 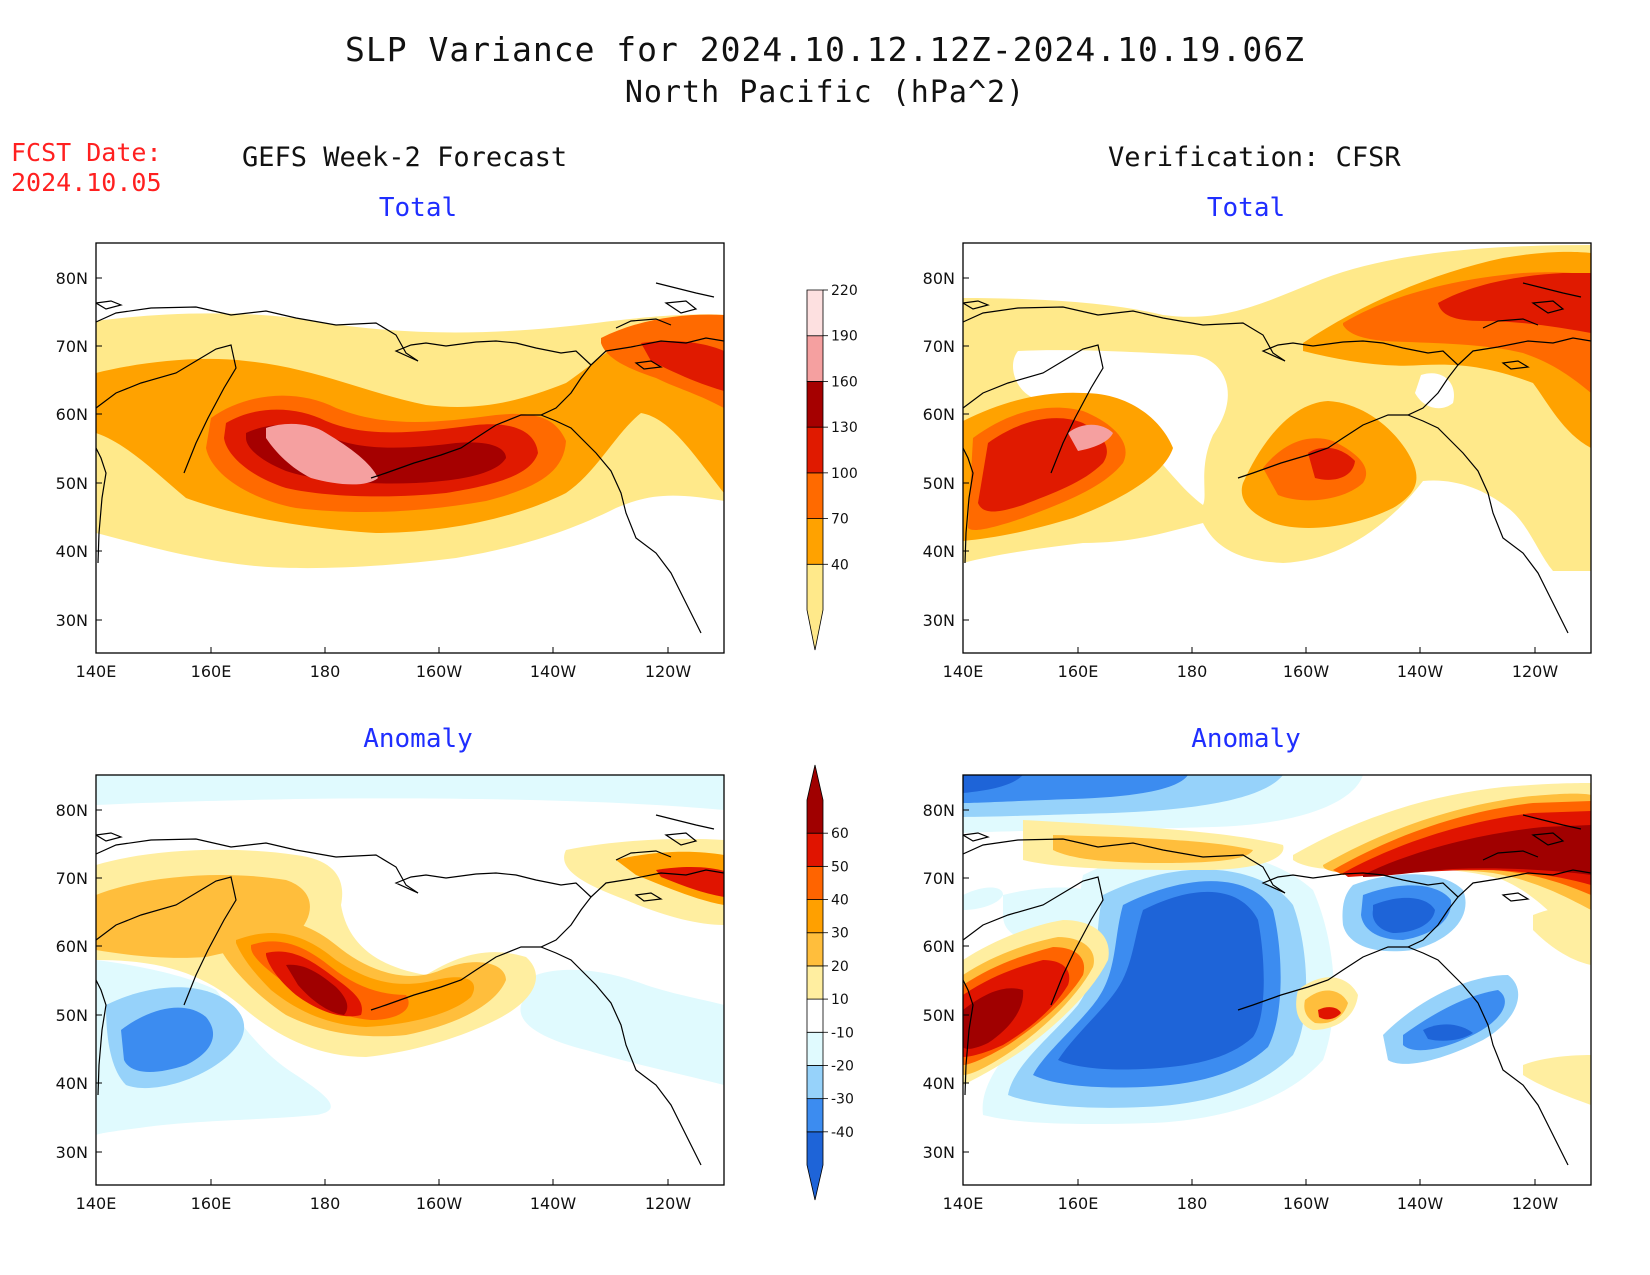 What do you see at coordinates (405, 157) in the screenshot?
I see `forecast-column-title: GEFS Week-2 Forecast` at bounding box center [405, 157].